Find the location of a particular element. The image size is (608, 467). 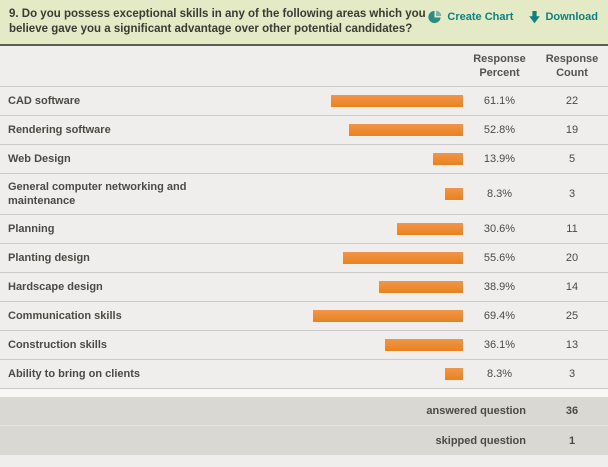

response-percent-value: 30.6% is located at coordinates (499, 229).